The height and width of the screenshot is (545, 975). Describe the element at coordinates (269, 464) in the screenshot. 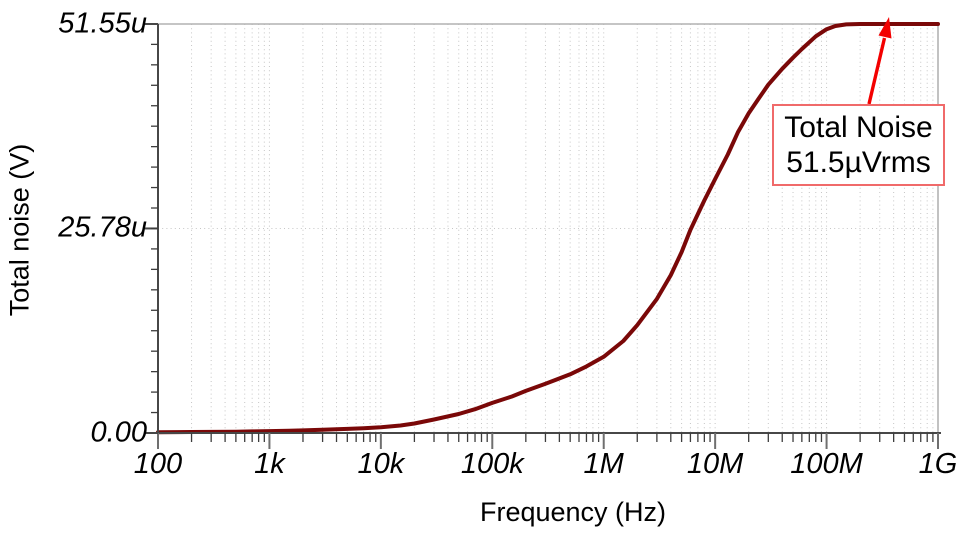

I see `x-tick-label: 1k` at that location.